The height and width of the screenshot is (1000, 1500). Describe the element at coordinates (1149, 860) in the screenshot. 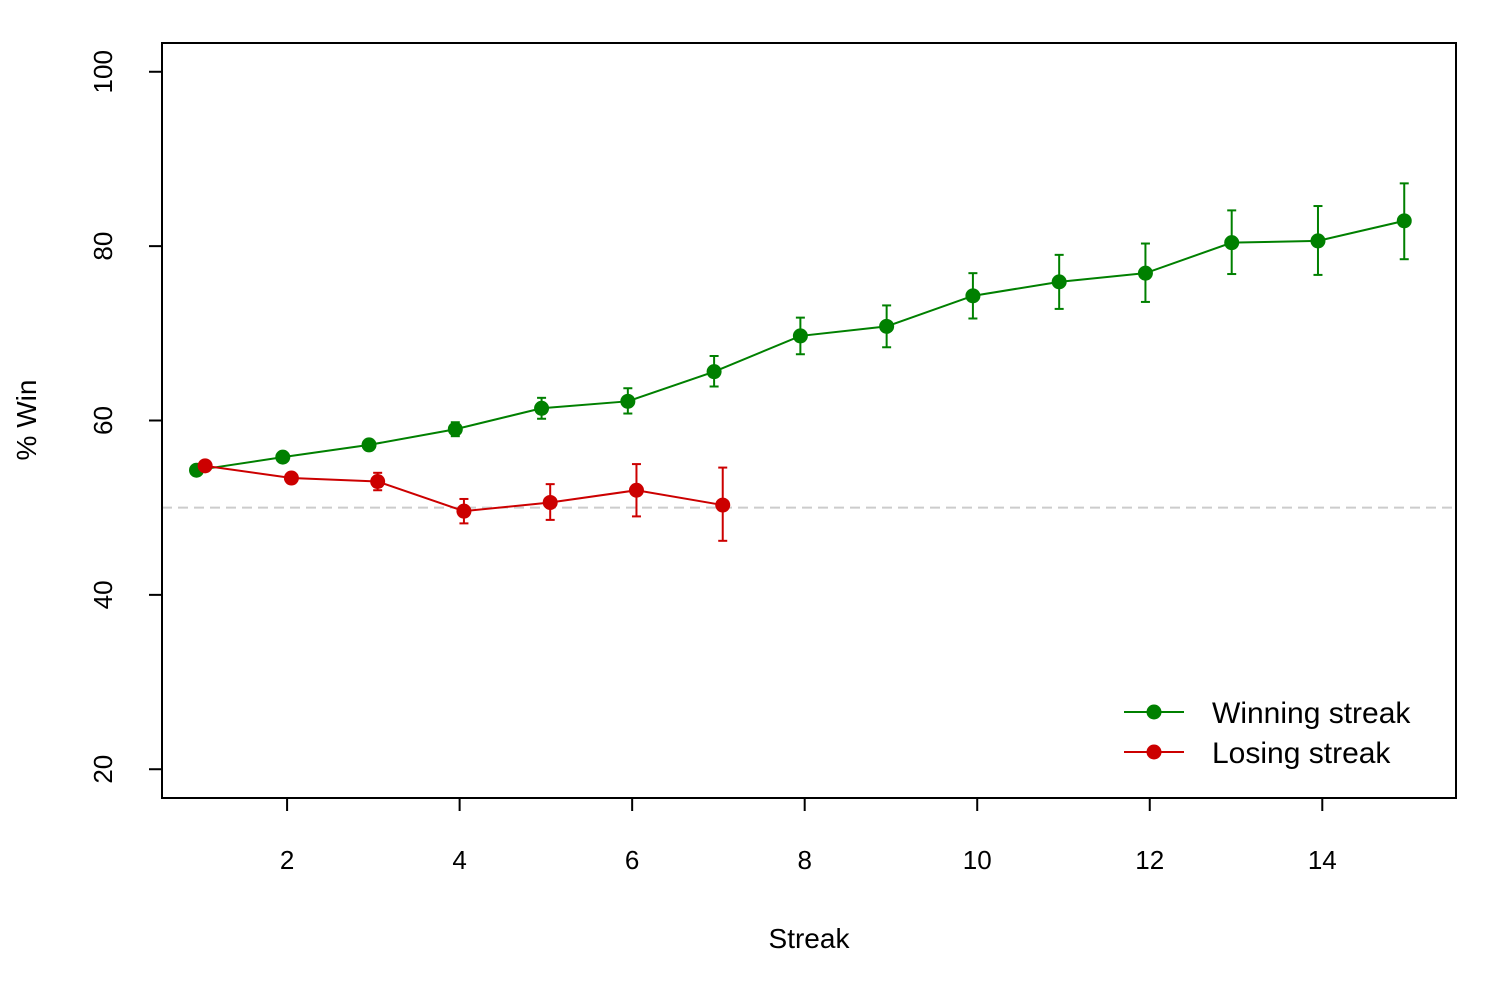

I see `x-tick-label: 12` at that location.